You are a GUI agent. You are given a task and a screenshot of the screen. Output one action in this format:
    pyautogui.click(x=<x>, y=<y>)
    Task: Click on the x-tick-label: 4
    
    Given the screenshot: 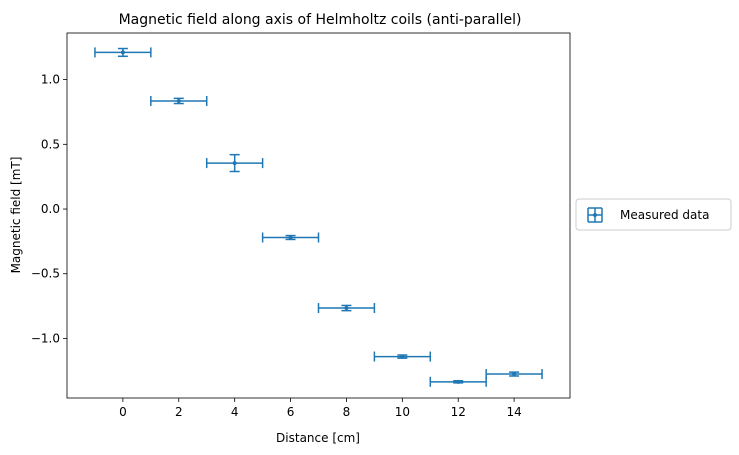 What is the action you would take?
    pyautogui.click(x=235, y=412)
    